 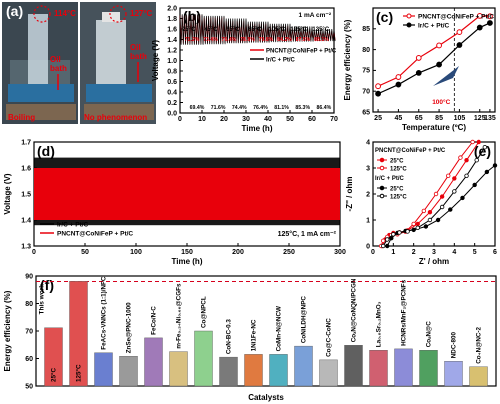 I want to click on e-legend-title-1: PNCNT@CoNiFeP + Pt/C, so click(x=410, y=151).